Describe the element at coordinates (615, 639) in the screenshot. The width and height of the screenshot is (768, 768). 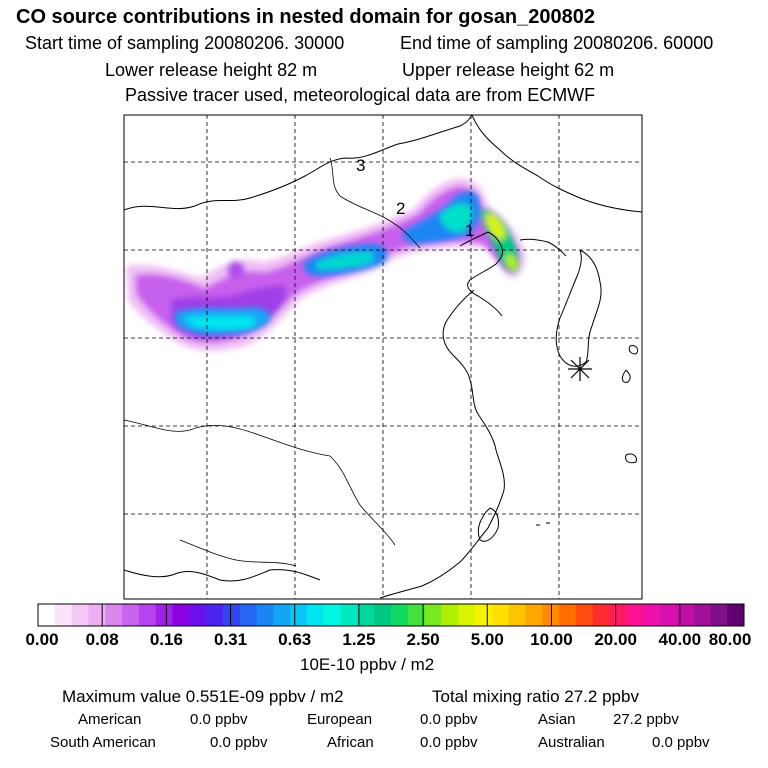
I see `colorbar-tick-label: 20.00` at that location.